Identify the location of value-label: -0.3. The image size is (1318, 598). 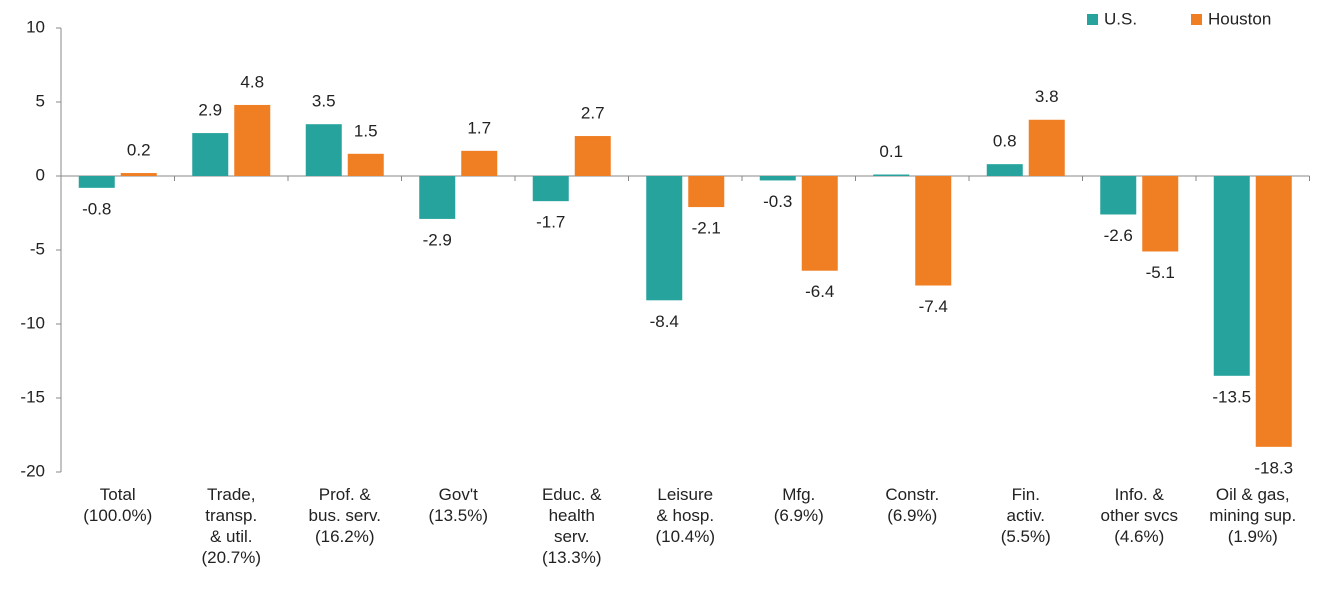
(777, 201).